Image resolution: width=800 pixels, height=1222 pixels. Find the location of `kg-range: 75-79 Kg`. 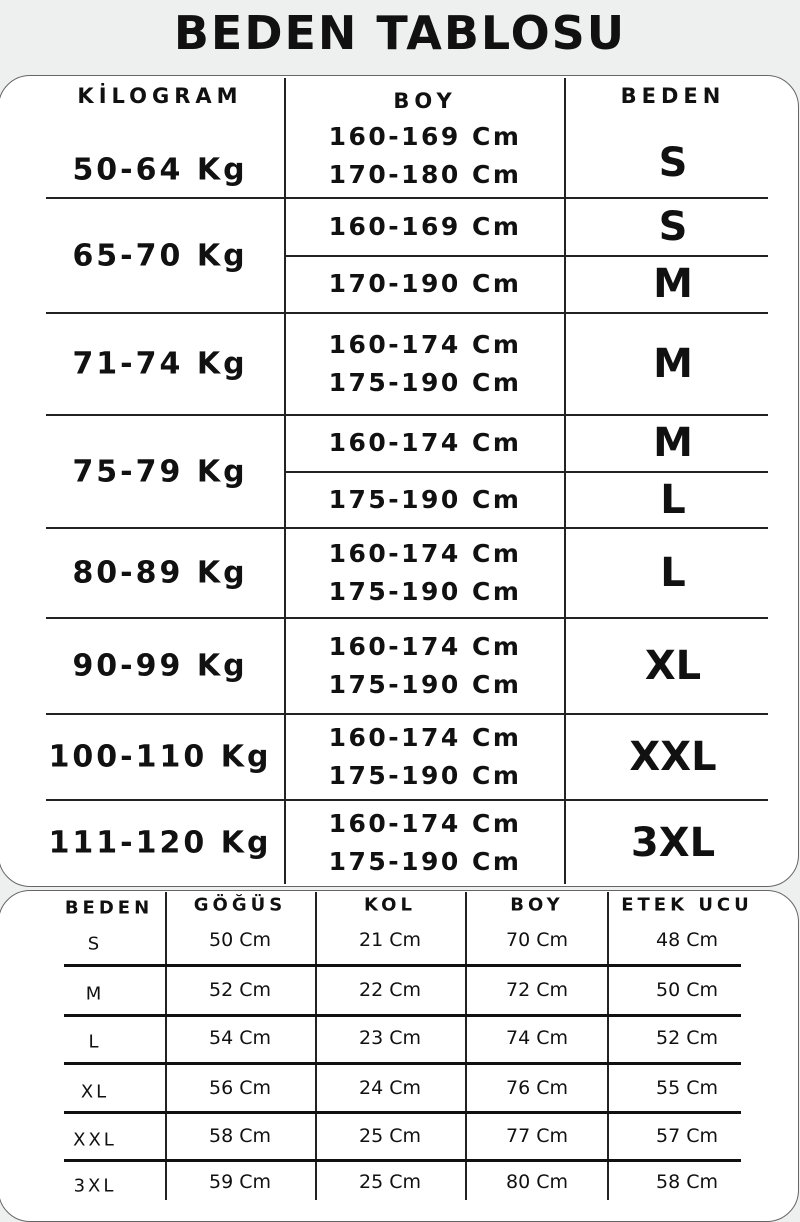

kg-range: 75-79 Kg is located at coordinates (160, 471).